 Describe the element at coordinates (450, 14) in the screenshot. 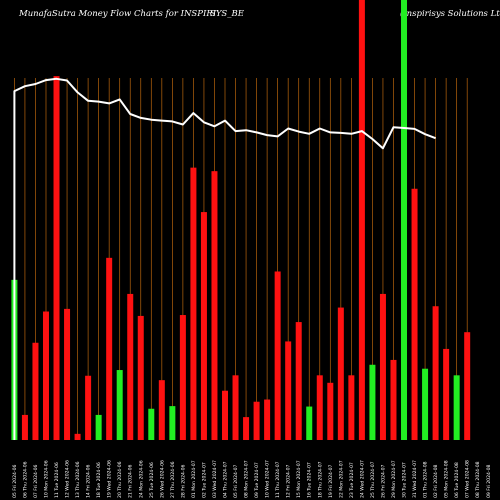

I see `chart-title-part-3: (Inspirisys Solutions Ltd) M` at that location.